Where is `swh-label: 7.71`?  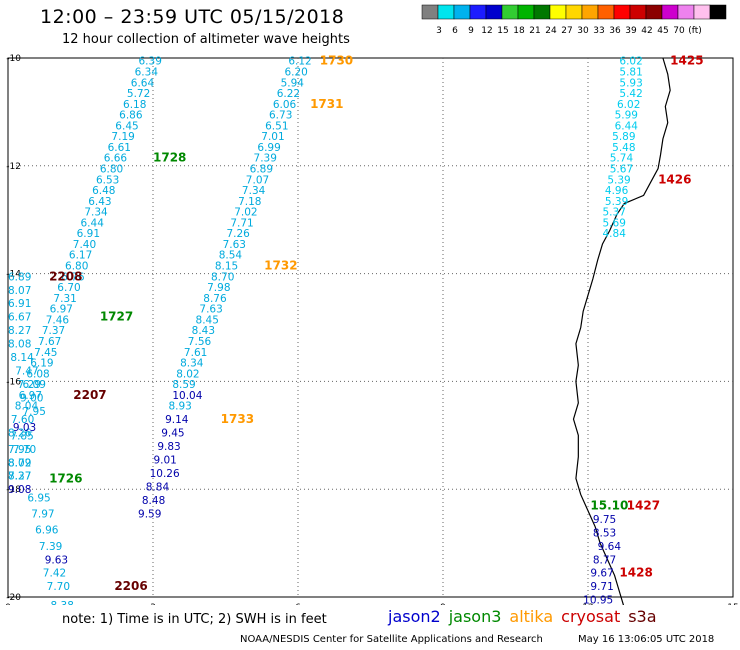 swh-label: 7.71 is located at coordinates (241, 223).